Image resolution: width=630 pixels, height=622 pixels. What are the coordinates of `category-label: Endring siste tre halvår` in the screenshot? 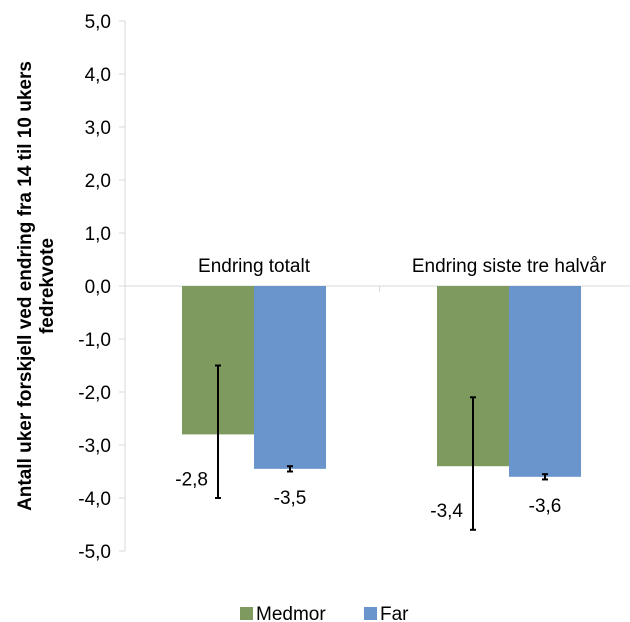 It's located at (509, 266).